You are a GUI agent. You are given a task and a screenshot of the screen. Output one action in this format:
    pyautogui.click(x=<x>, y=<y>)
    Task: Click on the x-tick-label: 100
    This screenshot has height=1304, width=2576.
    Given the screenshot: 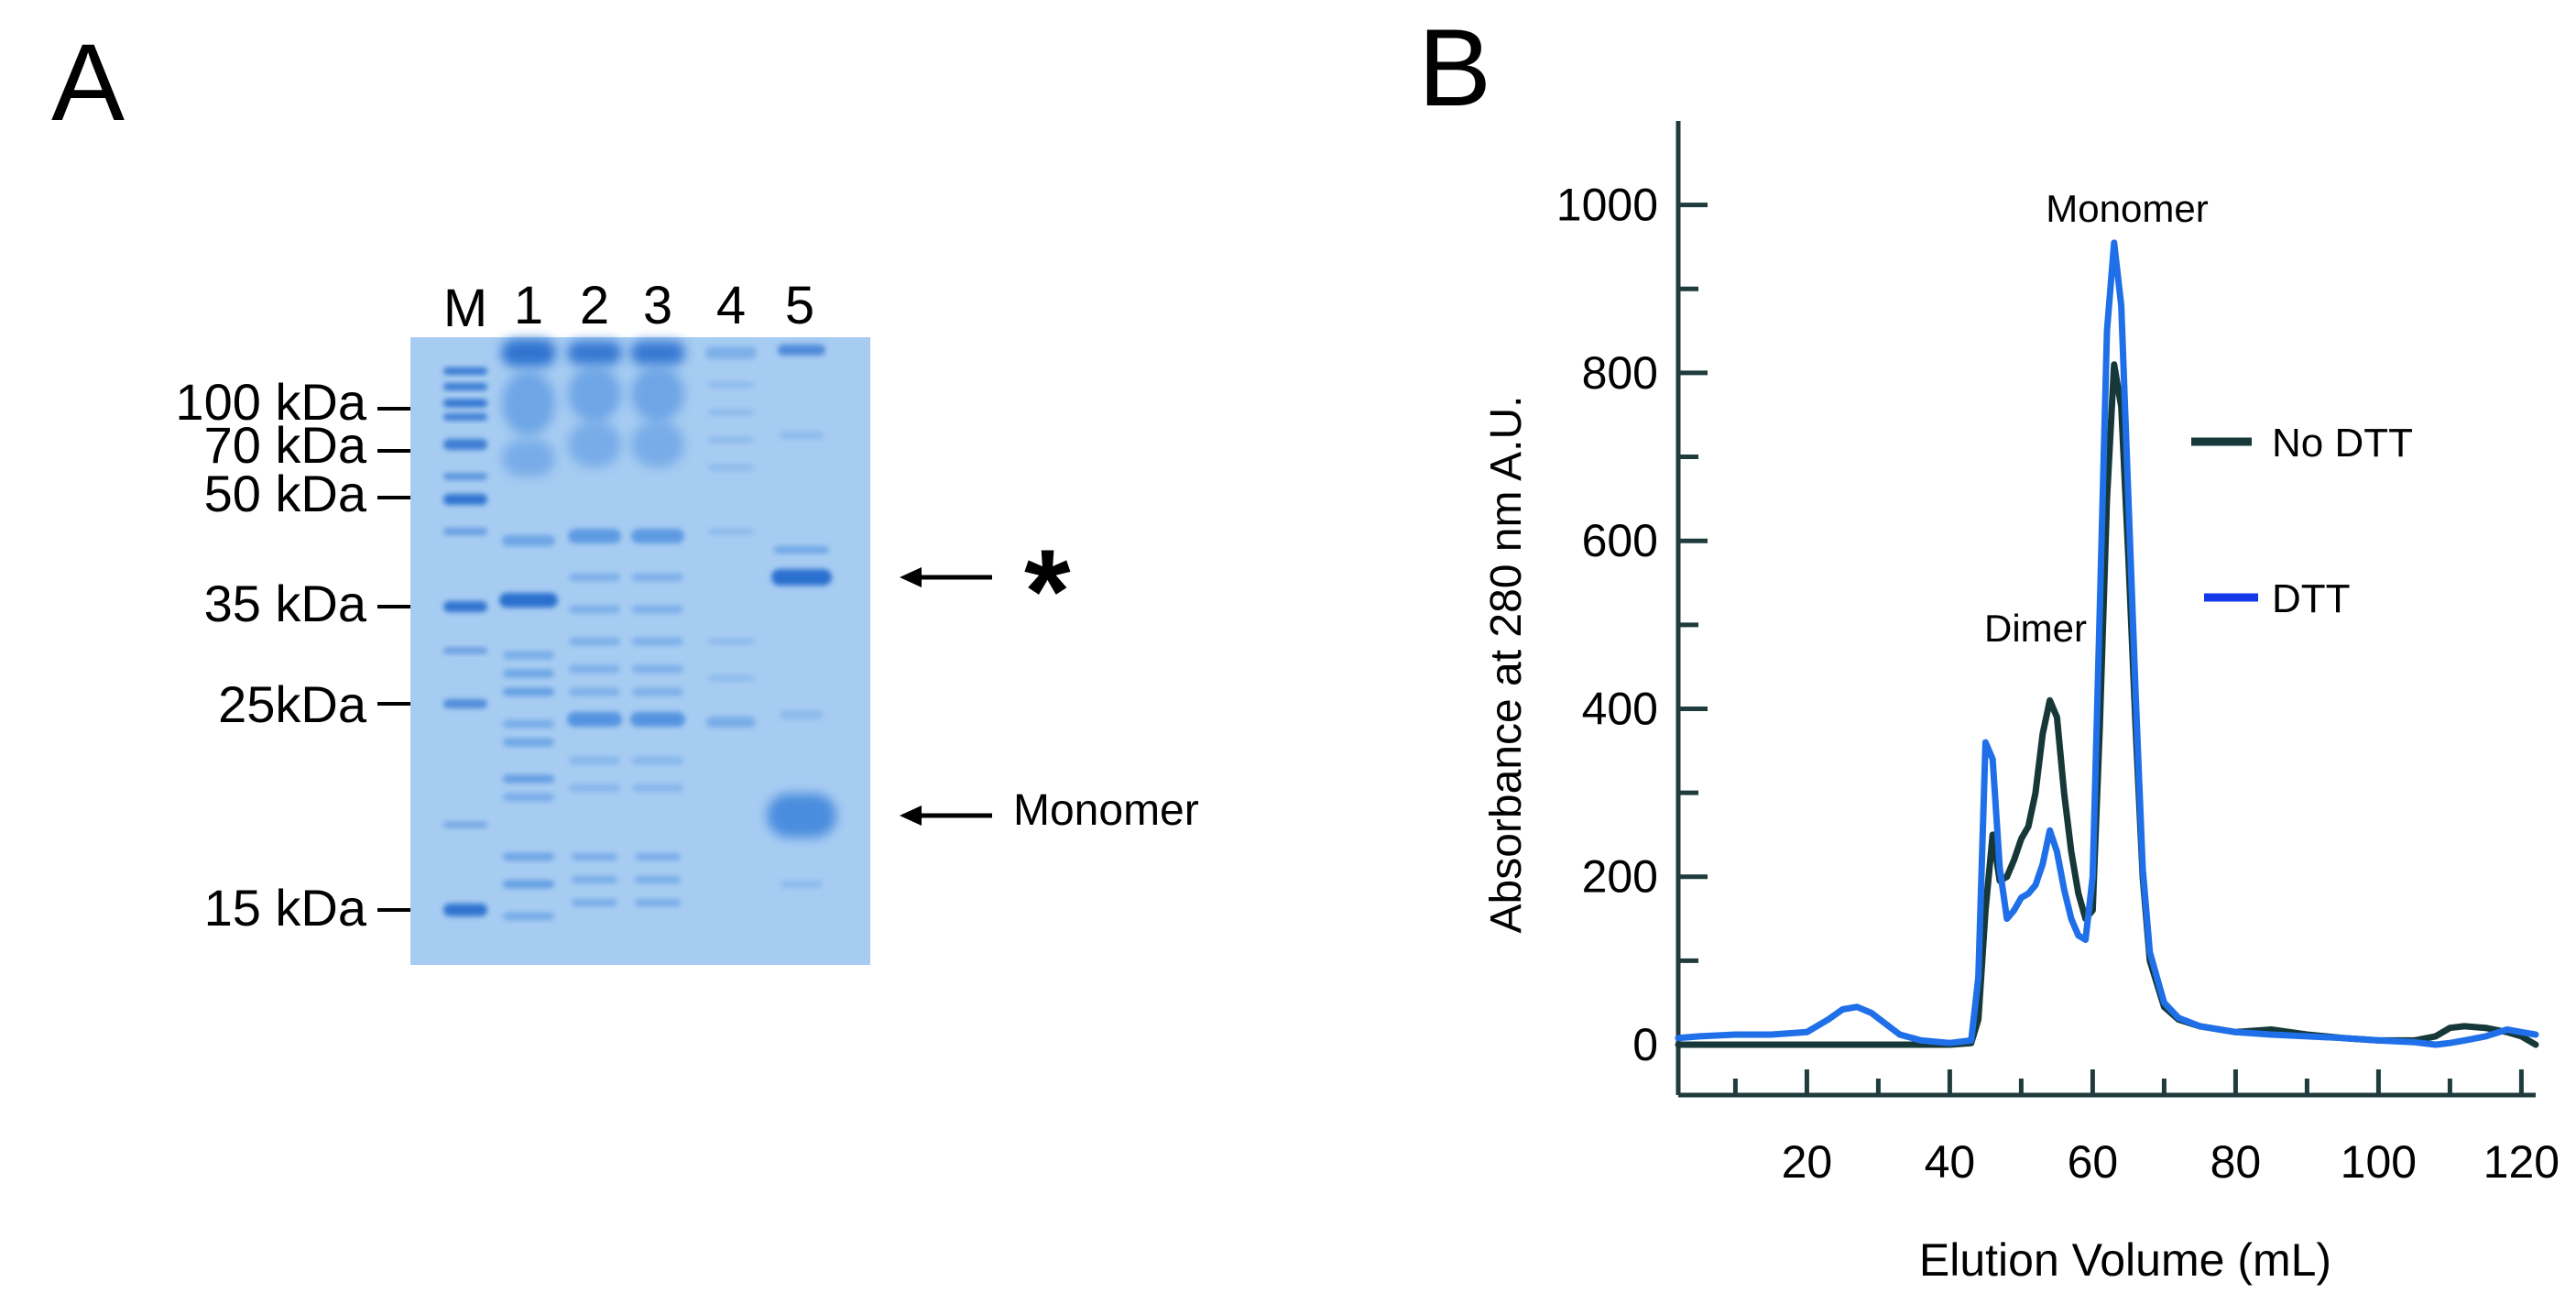 What is the action you would take?
    pyautogui.click(x=2379, y=1162)
    